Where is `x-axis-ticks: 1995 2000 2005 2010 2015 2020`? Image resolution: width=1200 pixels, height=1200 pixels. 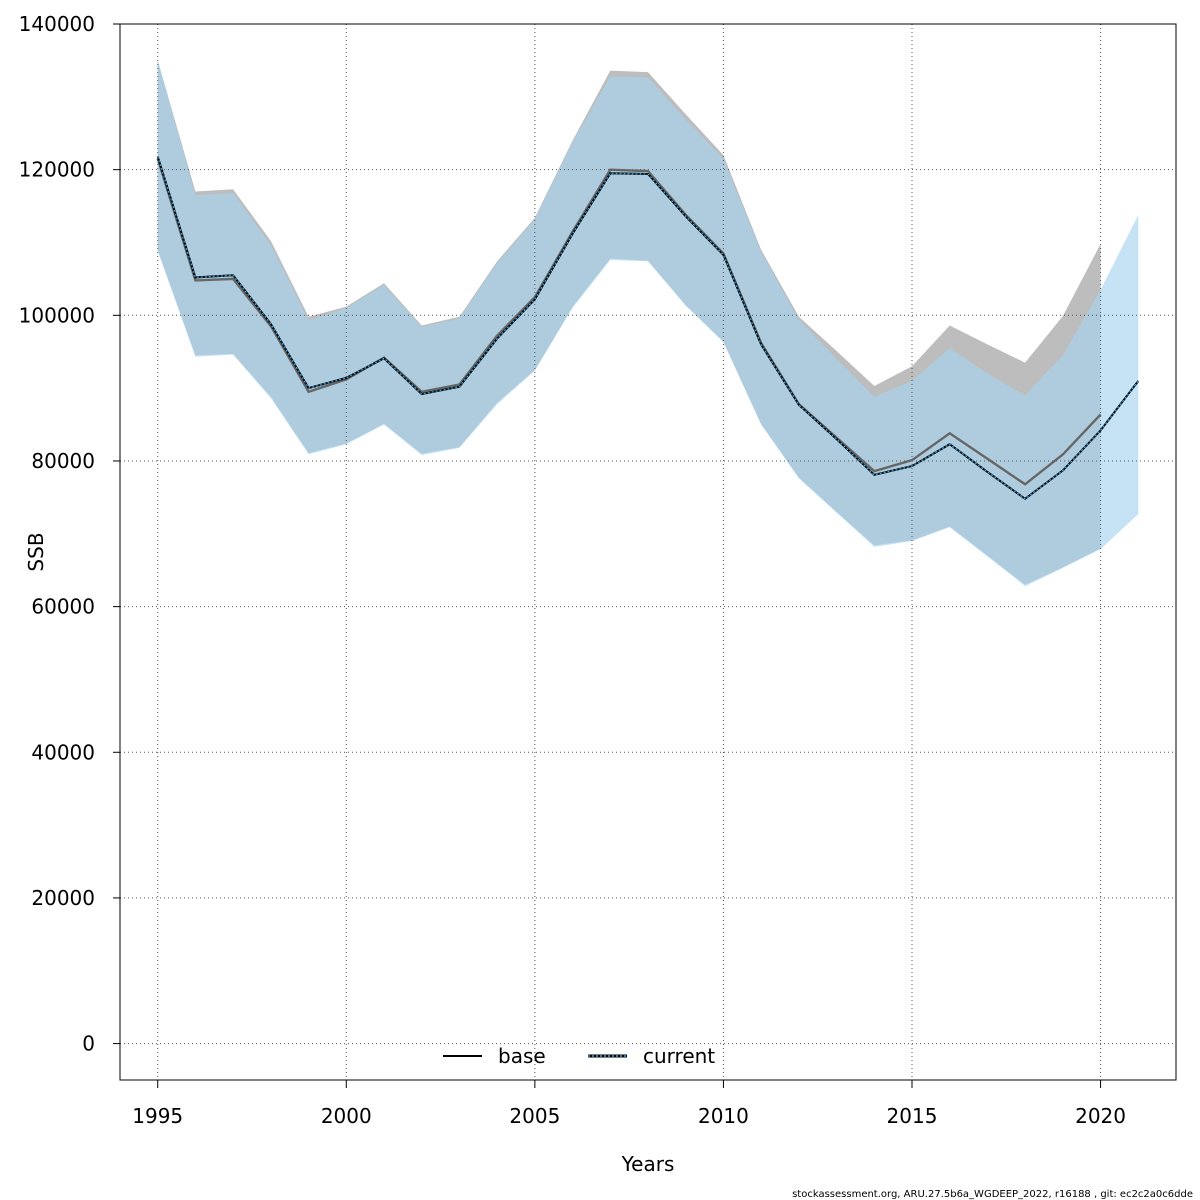
x-axis-ticks: 1995 2000 2005 2010 2015 2020 is located at coordinates (629, 1104).